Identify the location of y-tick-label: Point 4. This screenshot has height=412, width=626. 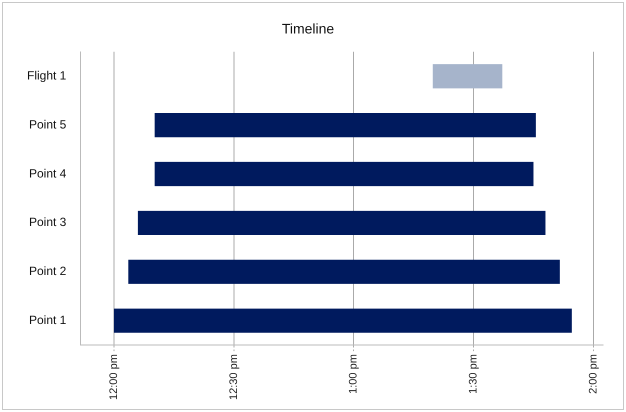
(47, 173).